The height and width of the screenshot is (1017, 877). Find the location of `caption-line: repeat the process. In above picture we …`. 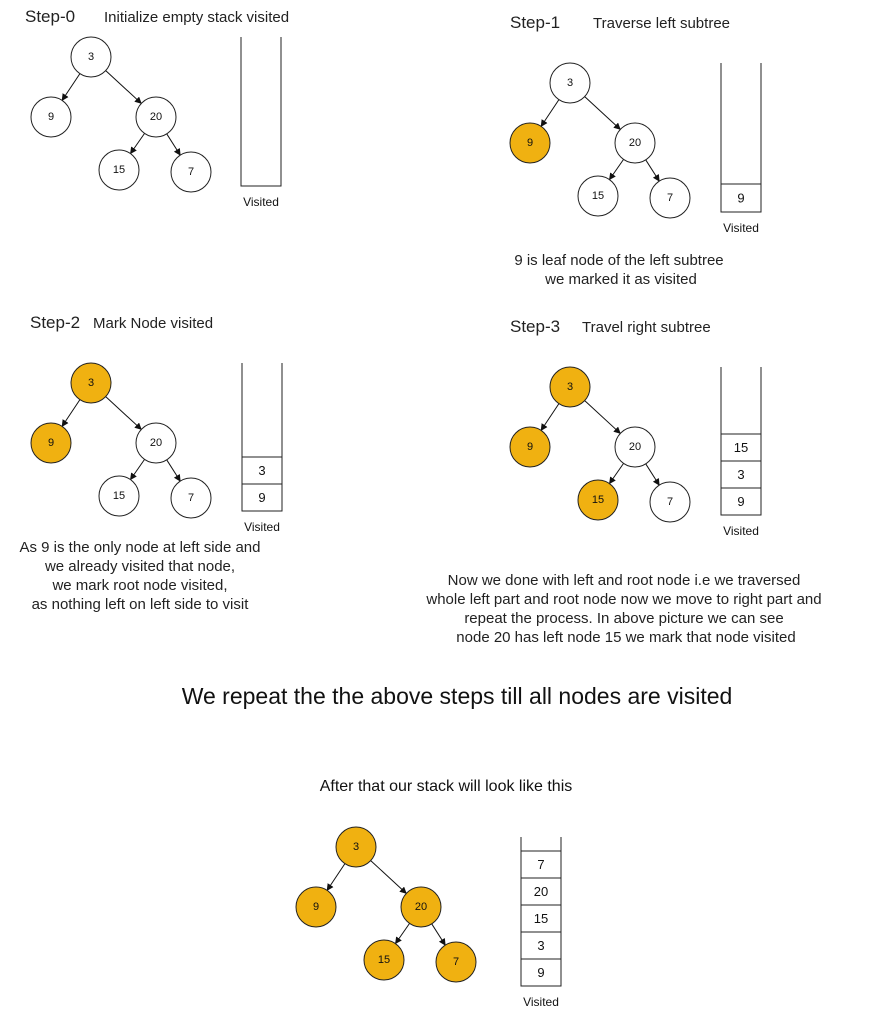

caption-line: repeat the process. In above picture we … is located at coordinates (623, 618).